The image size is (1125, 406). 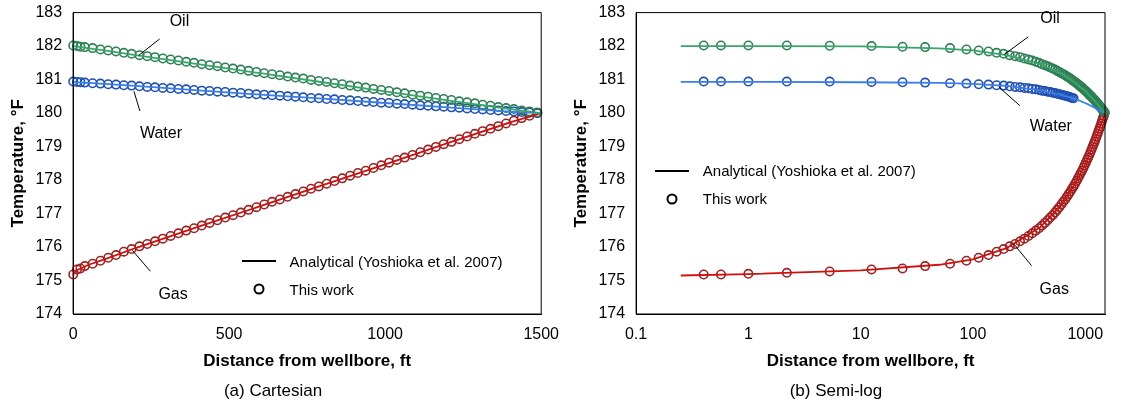 What do you see at coordinates (636, 334) in the screenshot?
I see `x-tick-label: 0.1` at bounding box center [636, 334].